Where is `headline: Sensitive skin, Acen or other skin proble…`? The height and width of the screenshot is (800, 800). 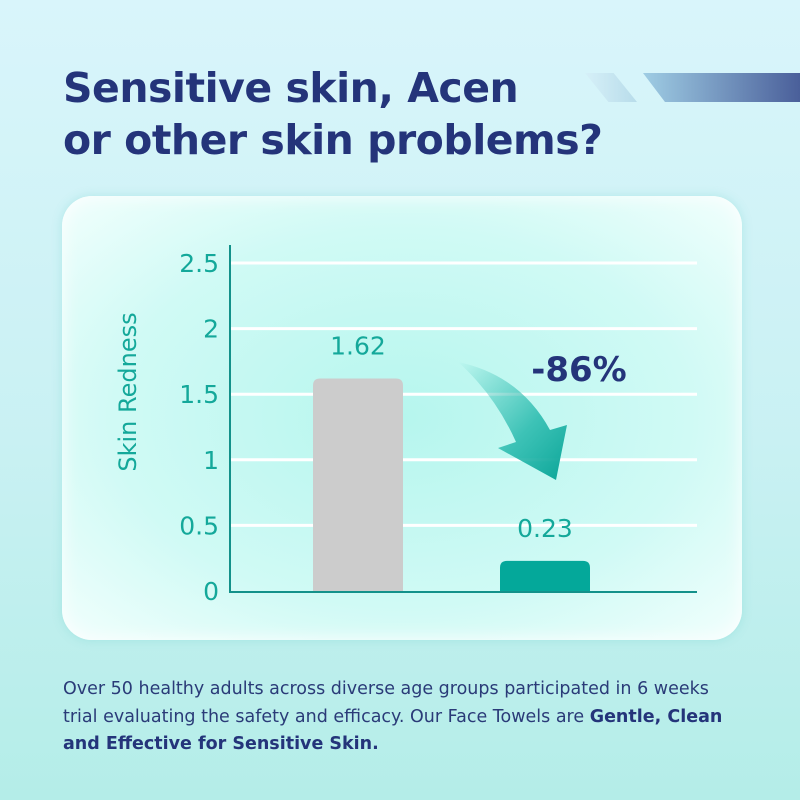 headline: Sensitive skin, Acen or other skin proble… is located at coordinates (333, 114).